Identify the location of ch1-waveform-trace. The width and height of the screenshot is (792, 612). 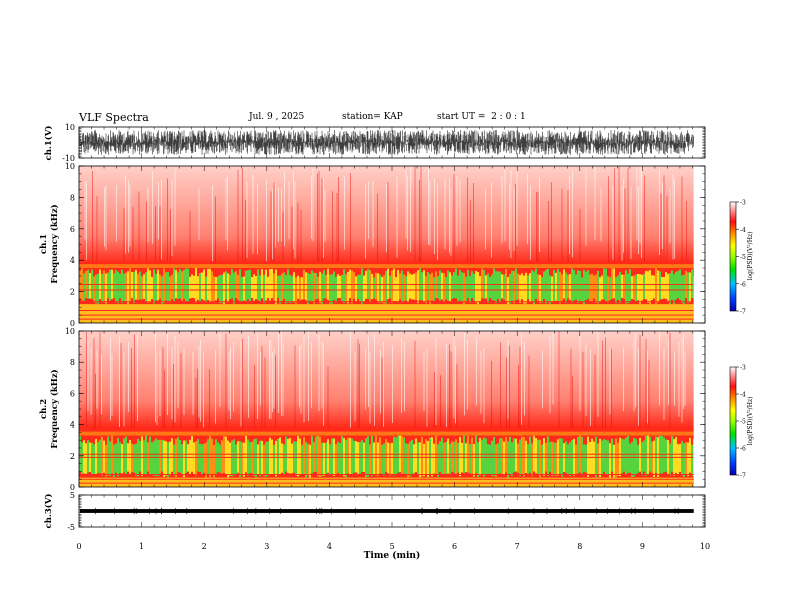
(386, 142).